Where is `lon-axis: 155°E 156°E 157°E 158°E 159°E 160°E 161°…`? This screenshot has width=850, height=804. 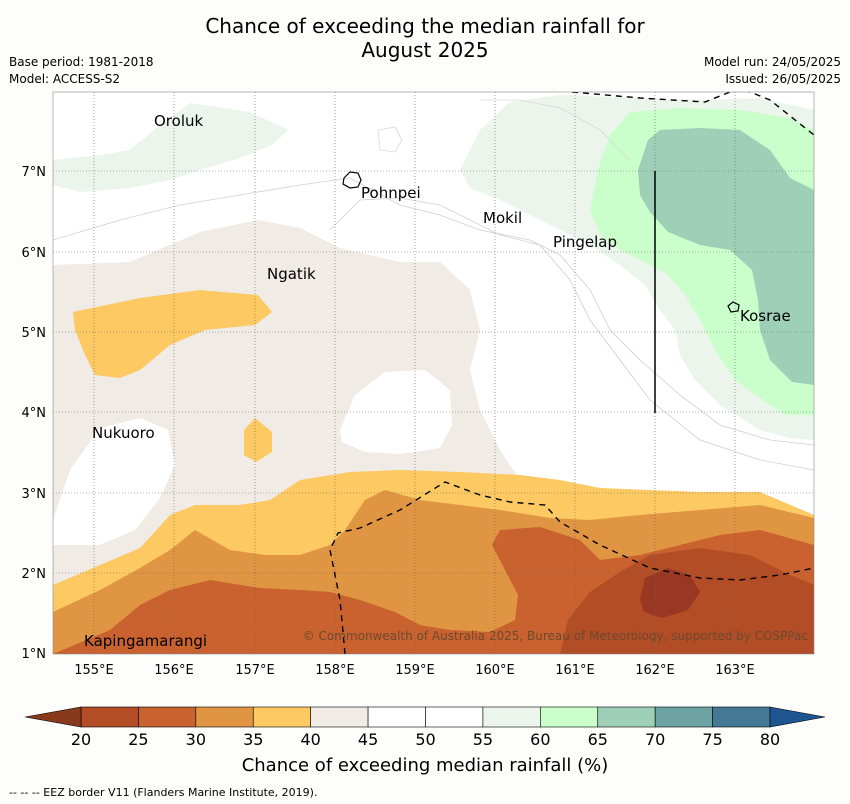 lon-axis: 155°E 156°E 157°E 158°E 159°E 160°E 161°… is located at coordinates (414, 670).